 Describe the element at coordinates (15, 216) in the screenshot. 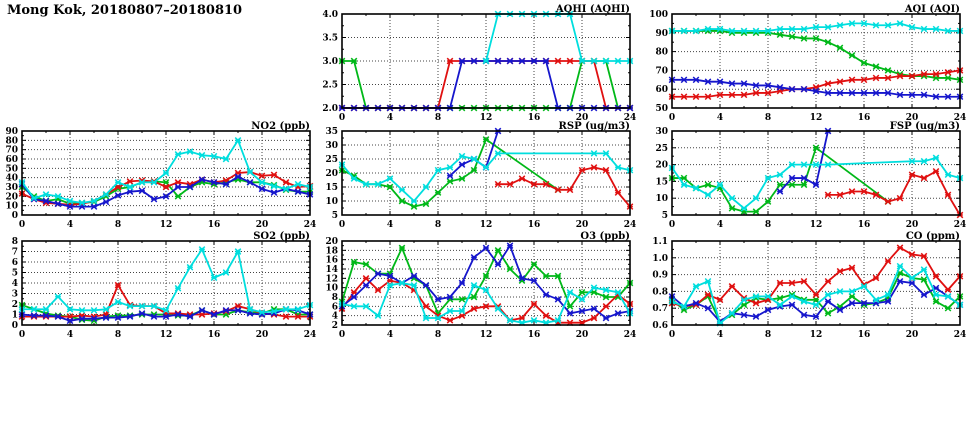

I see `y-tick-label: 0` at that location.